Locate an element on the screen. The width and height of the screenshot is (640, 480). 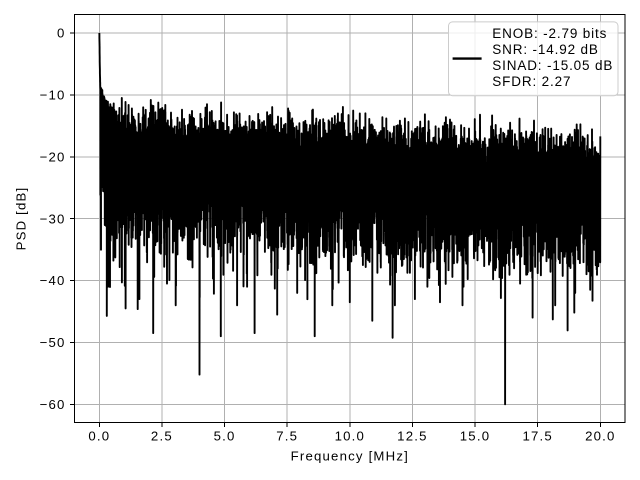
svg-text: 2.5 is located at coordinates (162, 436).